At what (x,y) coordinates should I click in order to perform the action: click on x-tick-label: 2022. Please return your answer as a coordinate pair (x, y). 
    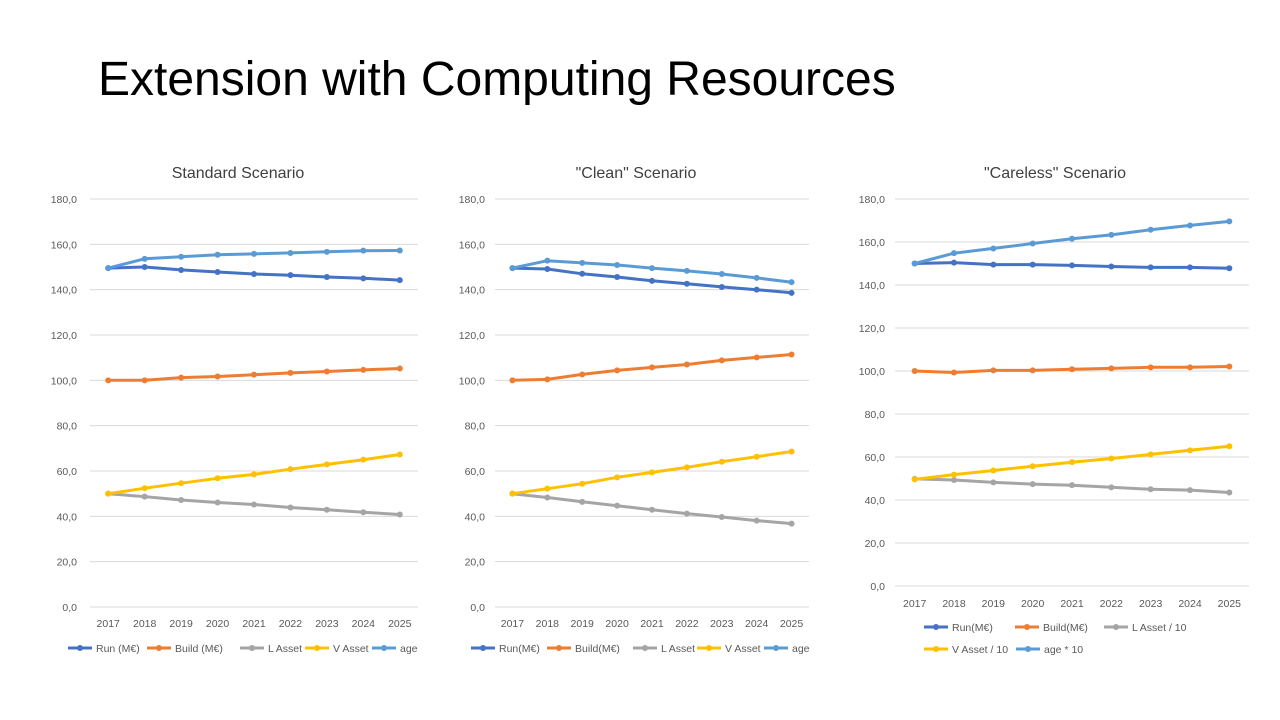
    Looking at the image, I should click on (687, 624).